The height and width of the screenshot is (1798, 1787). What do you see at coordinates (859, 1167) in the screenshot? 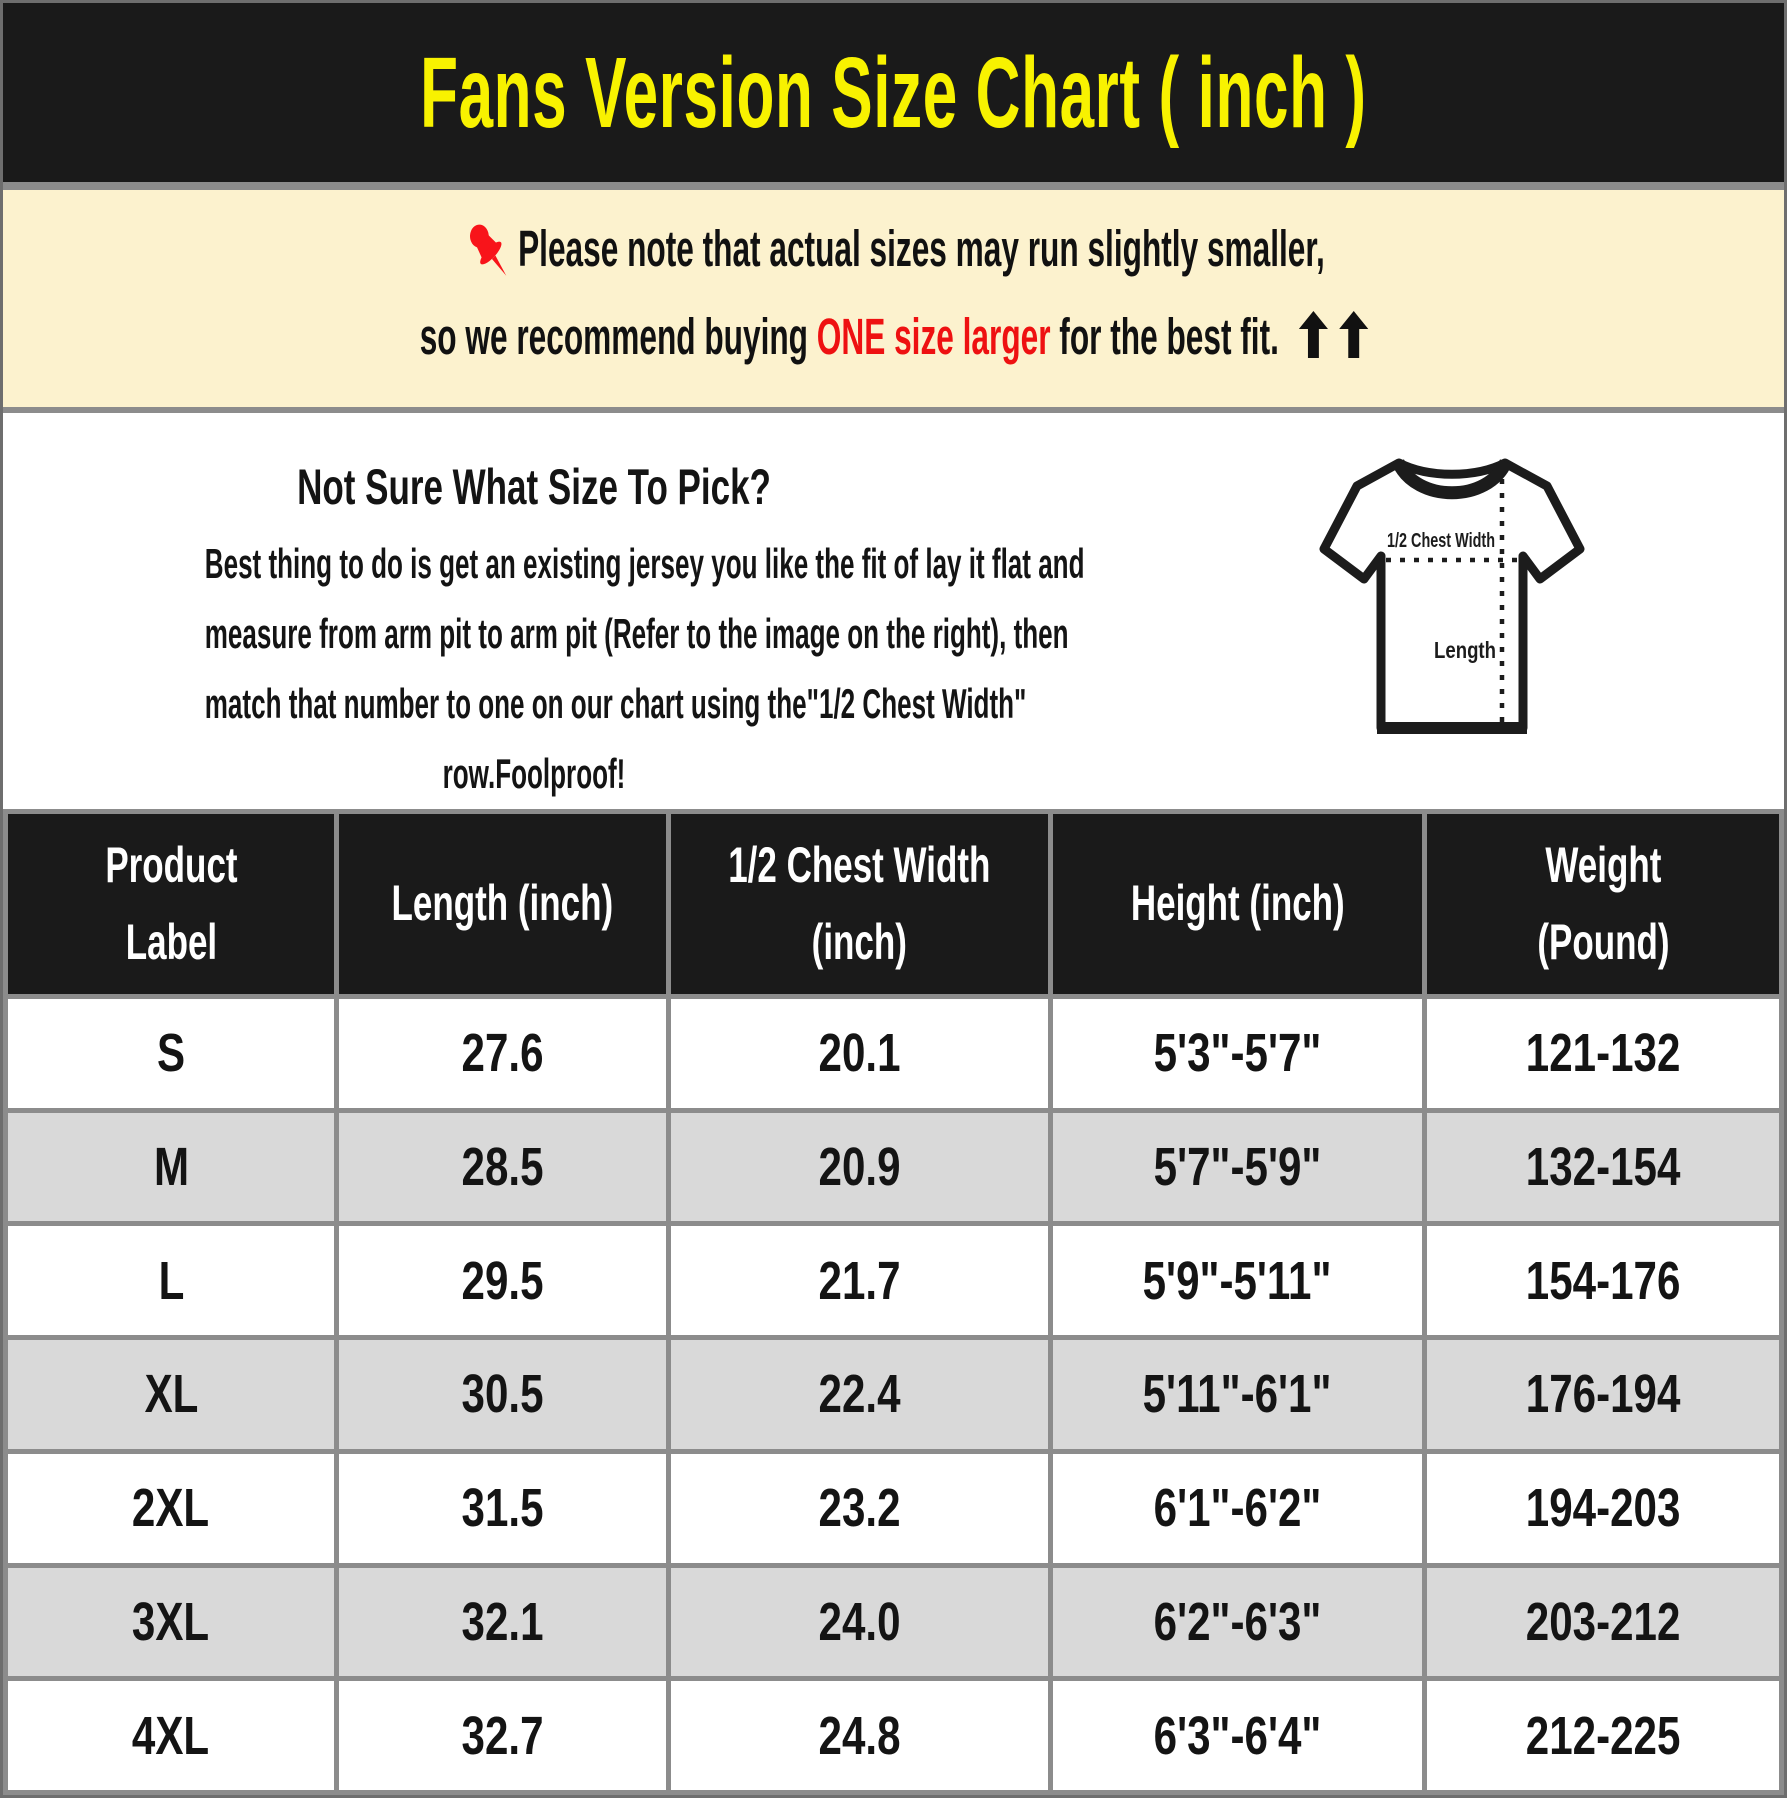
I see `table-cell: 20.9` at bounding box center [859, 1167].